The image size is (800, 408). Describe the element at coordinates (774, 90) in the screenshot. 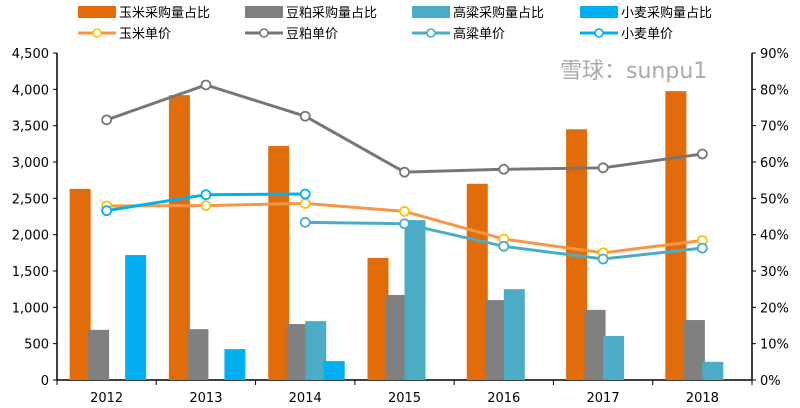

I see `right-tick-label: 80%` at that location.